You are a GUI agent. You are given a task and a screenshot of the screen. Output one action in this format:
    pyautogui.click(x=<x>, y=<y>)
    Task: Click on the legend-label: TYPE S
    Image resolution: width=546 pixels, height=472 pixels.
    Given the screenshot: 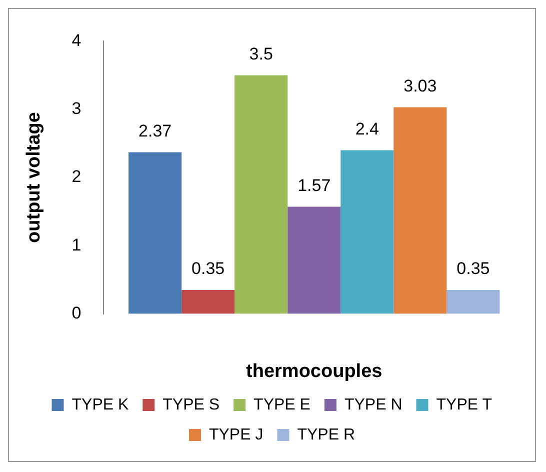 What is the action you would take?
    pyautogui.click(x=191, y=405)
    